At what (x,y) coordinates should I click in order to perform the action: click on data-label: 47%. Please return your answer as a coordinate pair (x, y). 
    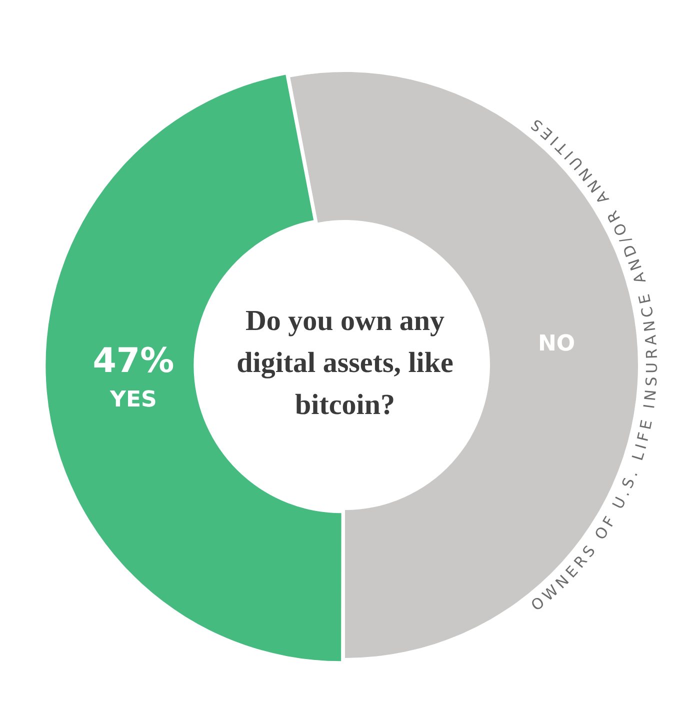
    Looking at the image, I should click on (133, 360).